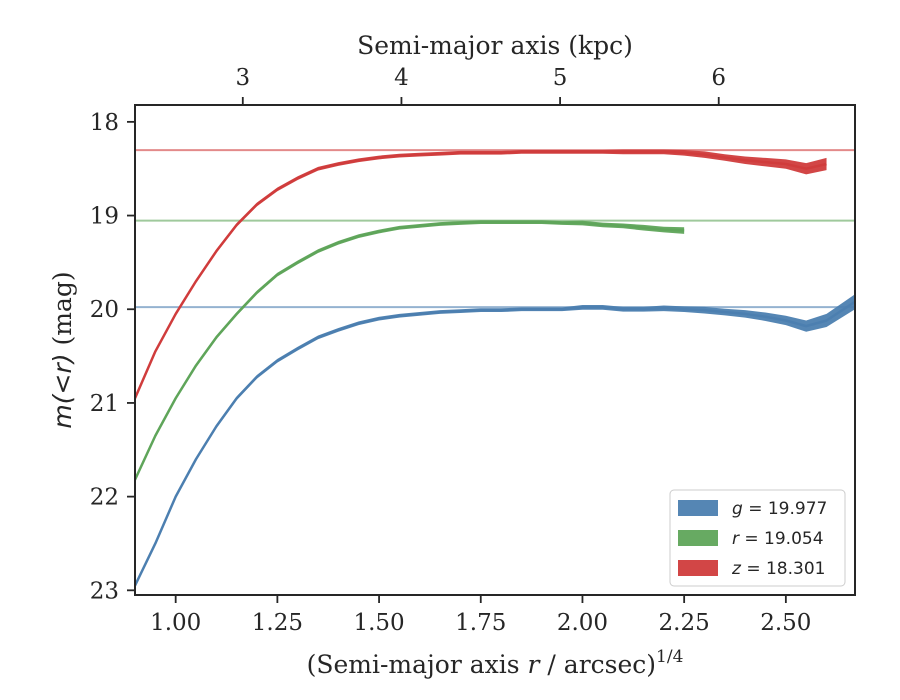 This screenshot has width=900, height=700. What do you see at coordinates (104, 498) in the screenshot?
I see `y-tick-label: 22` at bounding box center [104, 498].